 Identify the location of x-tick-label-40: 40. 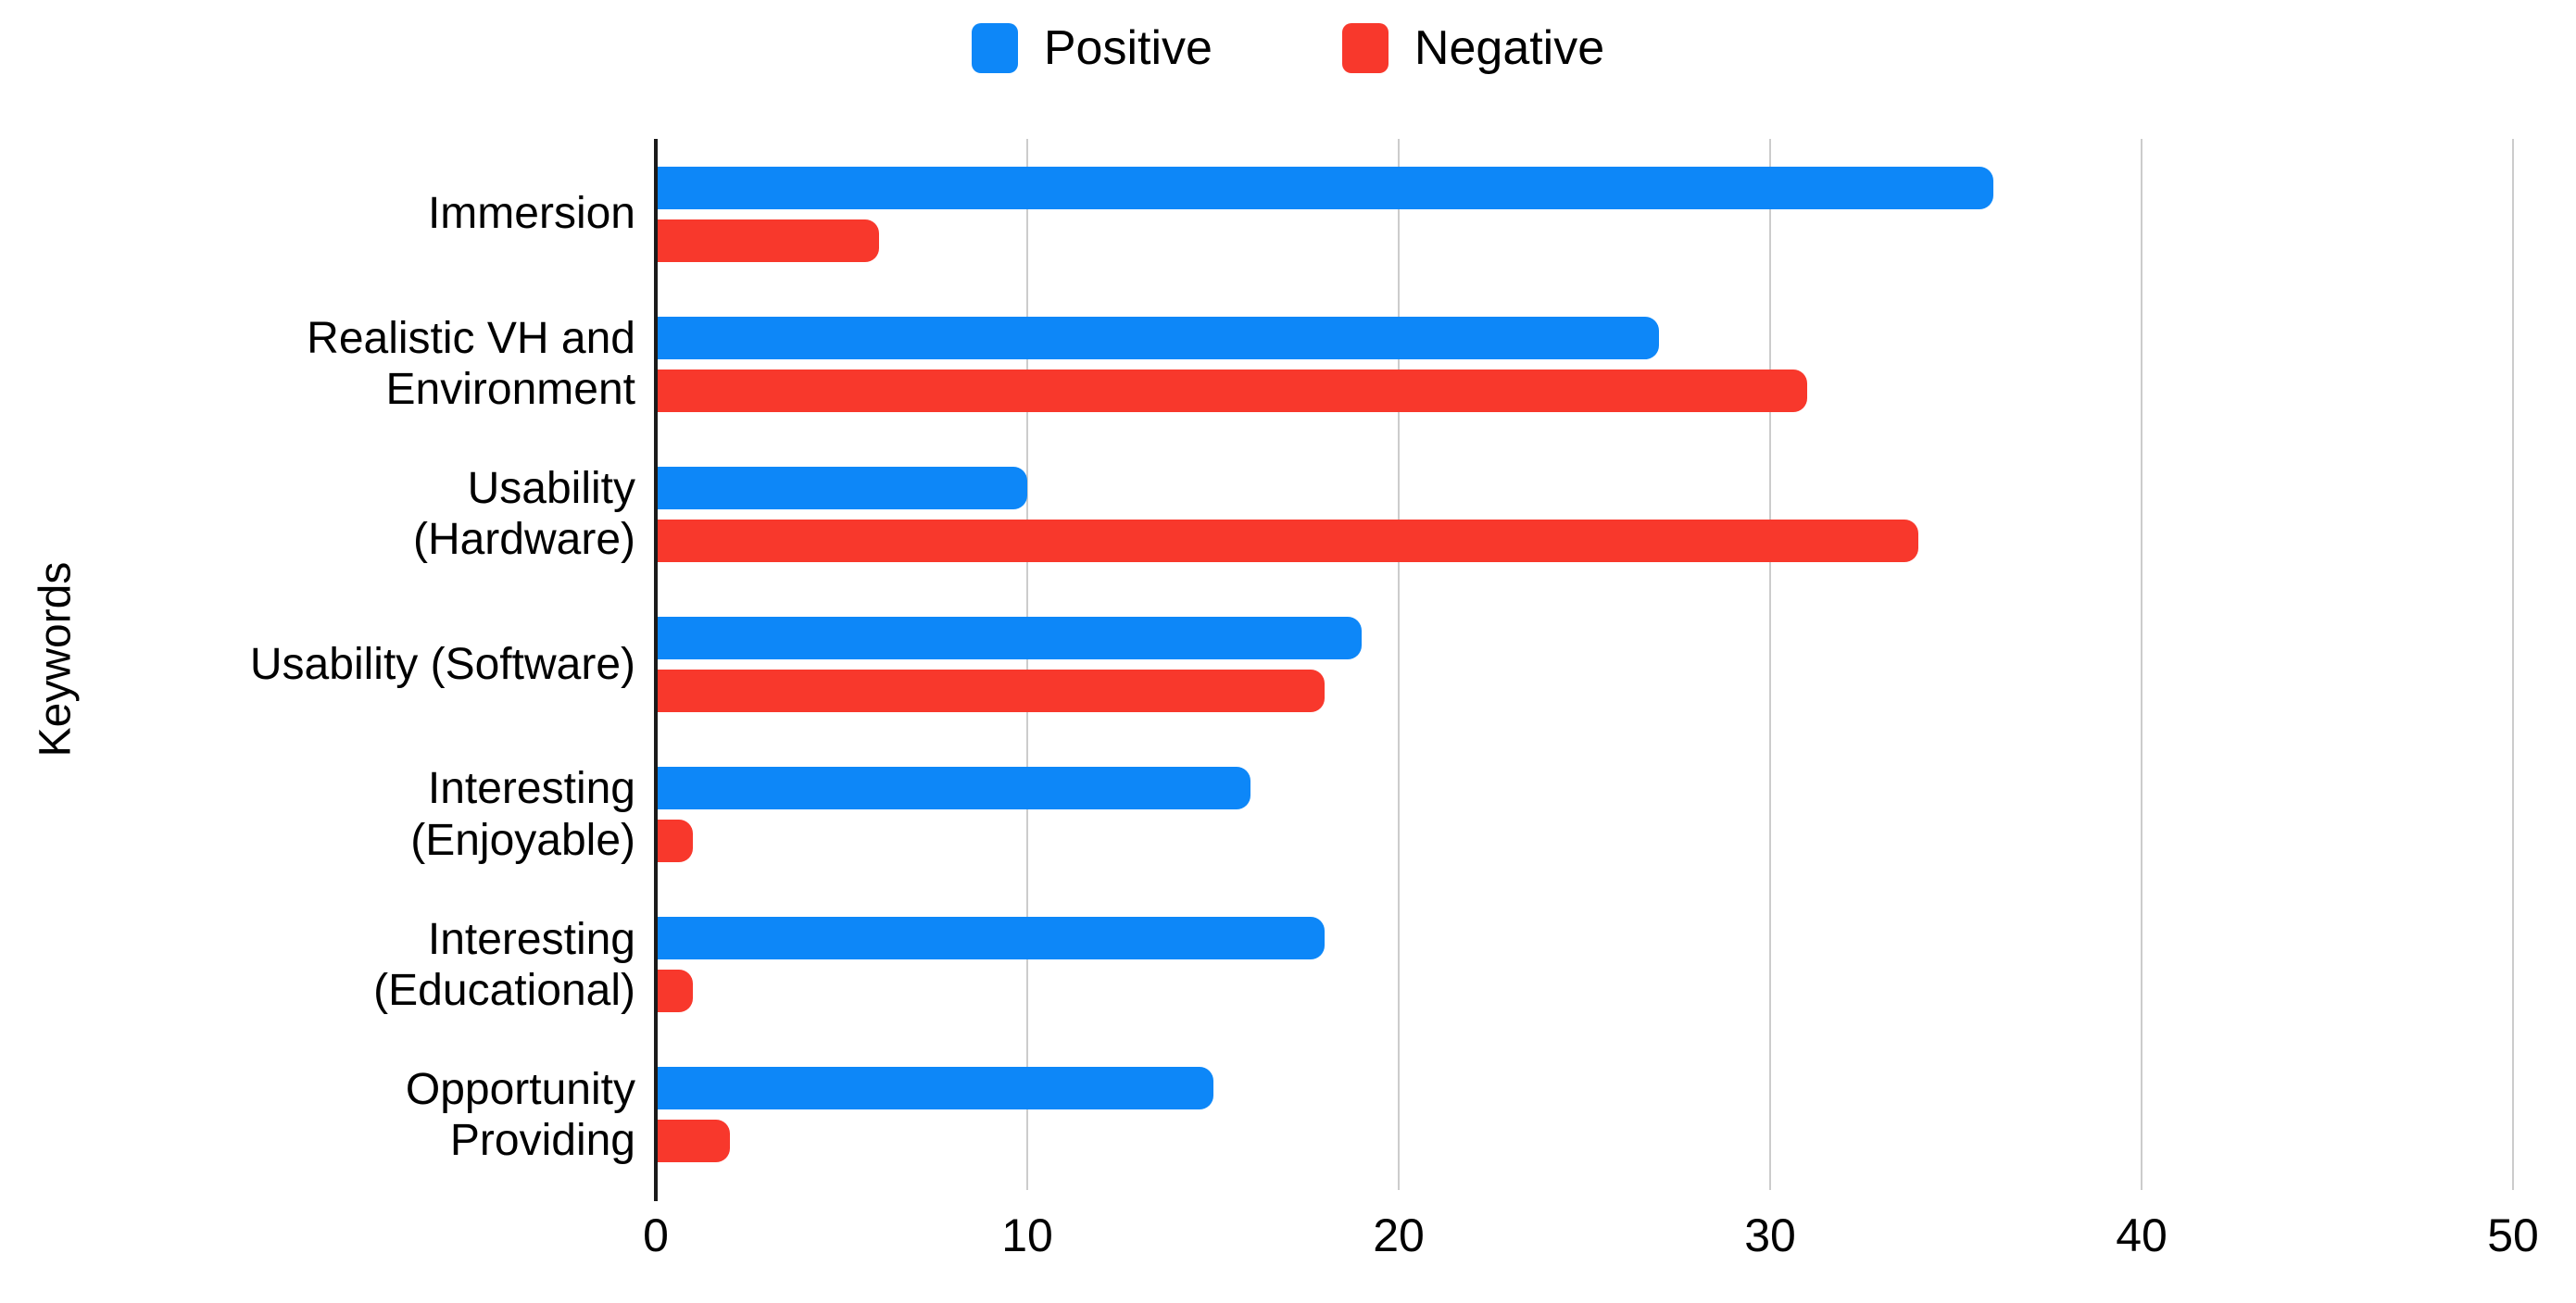
(2142, 1235).